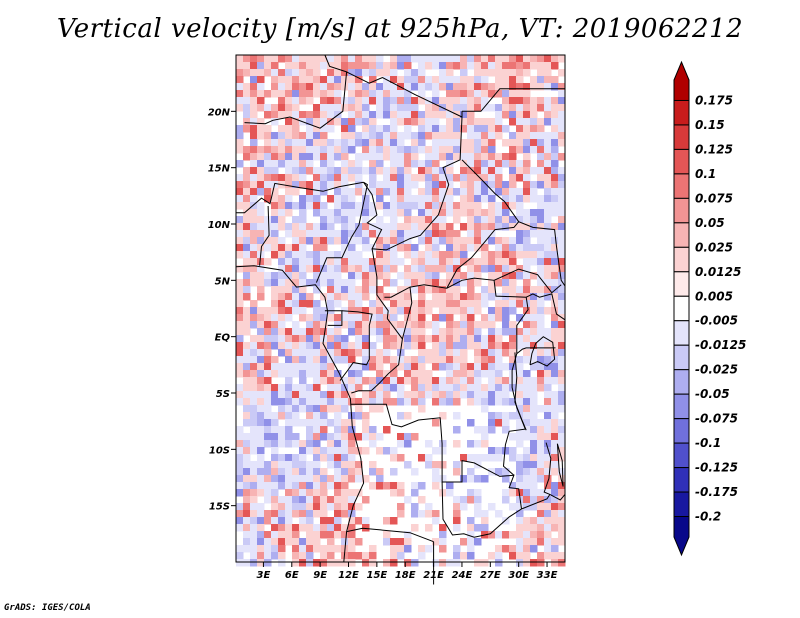 The width and height of the screenshot is (800, 618). I want to click on border-line, so click(413, 181).